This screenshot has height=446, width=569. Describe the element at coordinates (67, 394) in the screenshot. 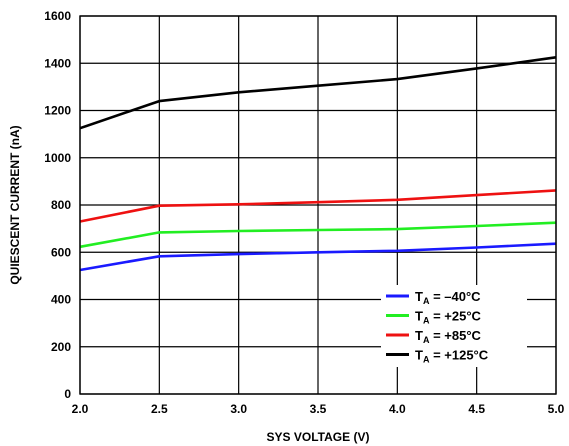

I see `y-tick-label: 0` at that location.